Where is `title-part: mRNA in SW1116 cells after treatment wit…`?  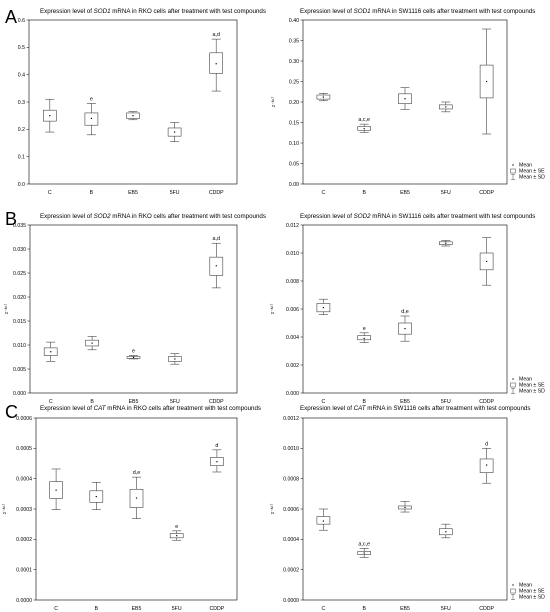 title-part: mRNA in SW1116 cells after treatment wit… is located at coordinates (448, 408).